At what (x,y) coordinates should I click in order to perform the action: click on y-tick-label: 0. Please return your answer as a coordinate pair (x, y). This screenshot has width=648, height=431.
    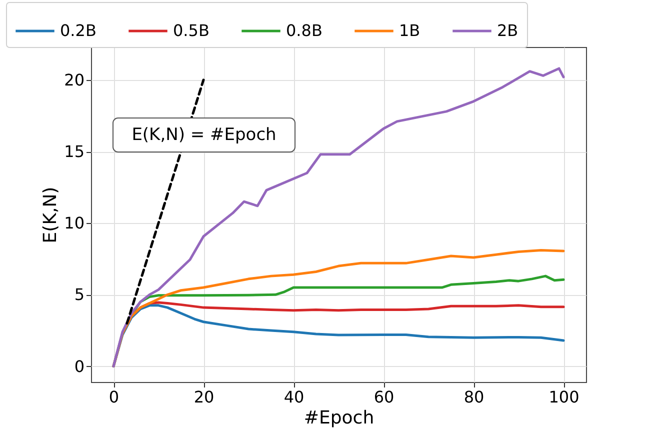
    Looking at the image, I should click on (79, 366).